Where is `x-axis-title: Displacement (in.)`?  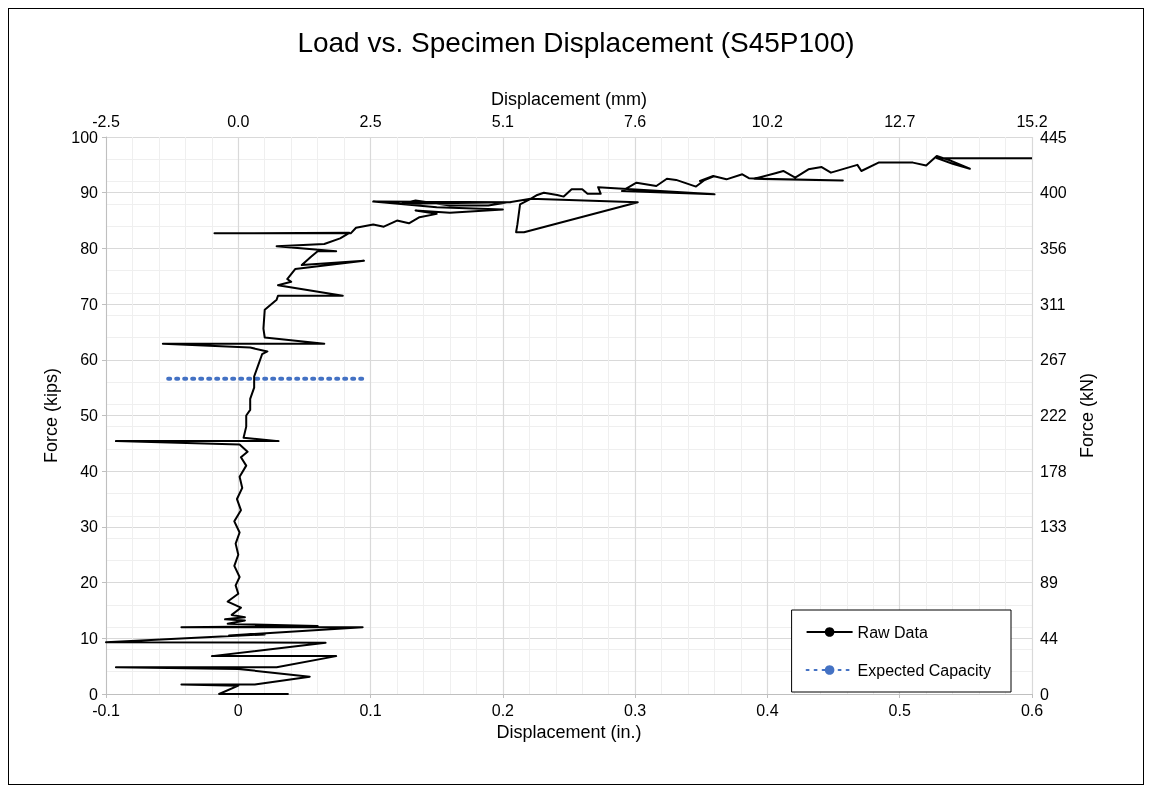
x-axis-title: Displacement (in.) is located at coordinates (569, 731).